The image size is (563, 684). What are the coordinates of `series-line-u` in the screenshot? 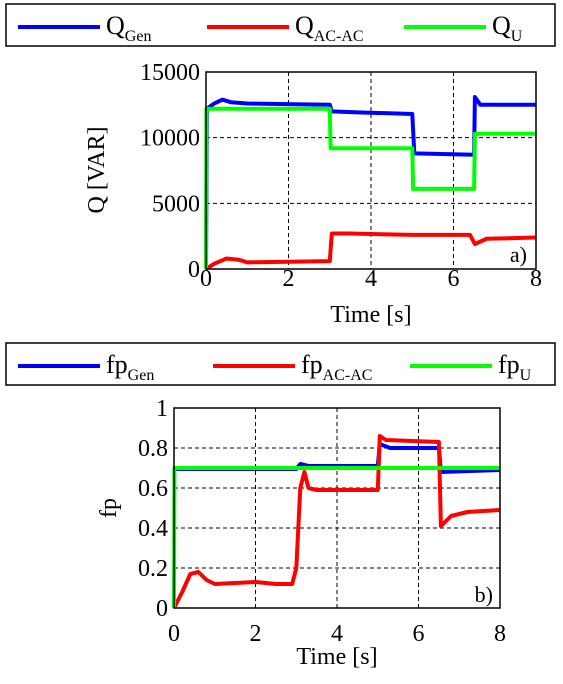 It's located at (370, 188).